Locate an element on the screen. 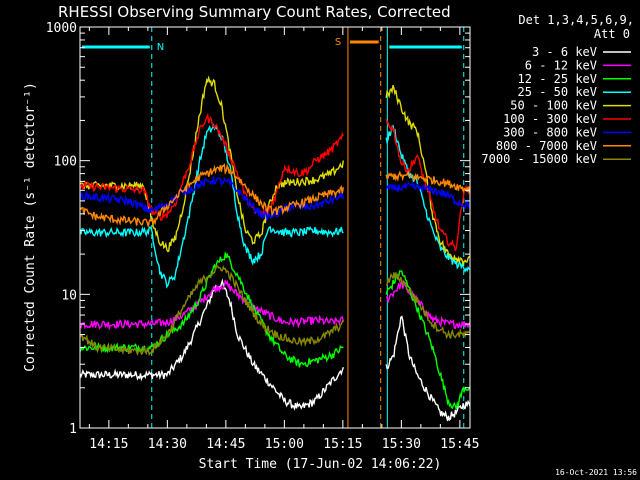 The image size is (640, 480). x-tick-label-5: 15:30 is located at coordinates (401, 444).